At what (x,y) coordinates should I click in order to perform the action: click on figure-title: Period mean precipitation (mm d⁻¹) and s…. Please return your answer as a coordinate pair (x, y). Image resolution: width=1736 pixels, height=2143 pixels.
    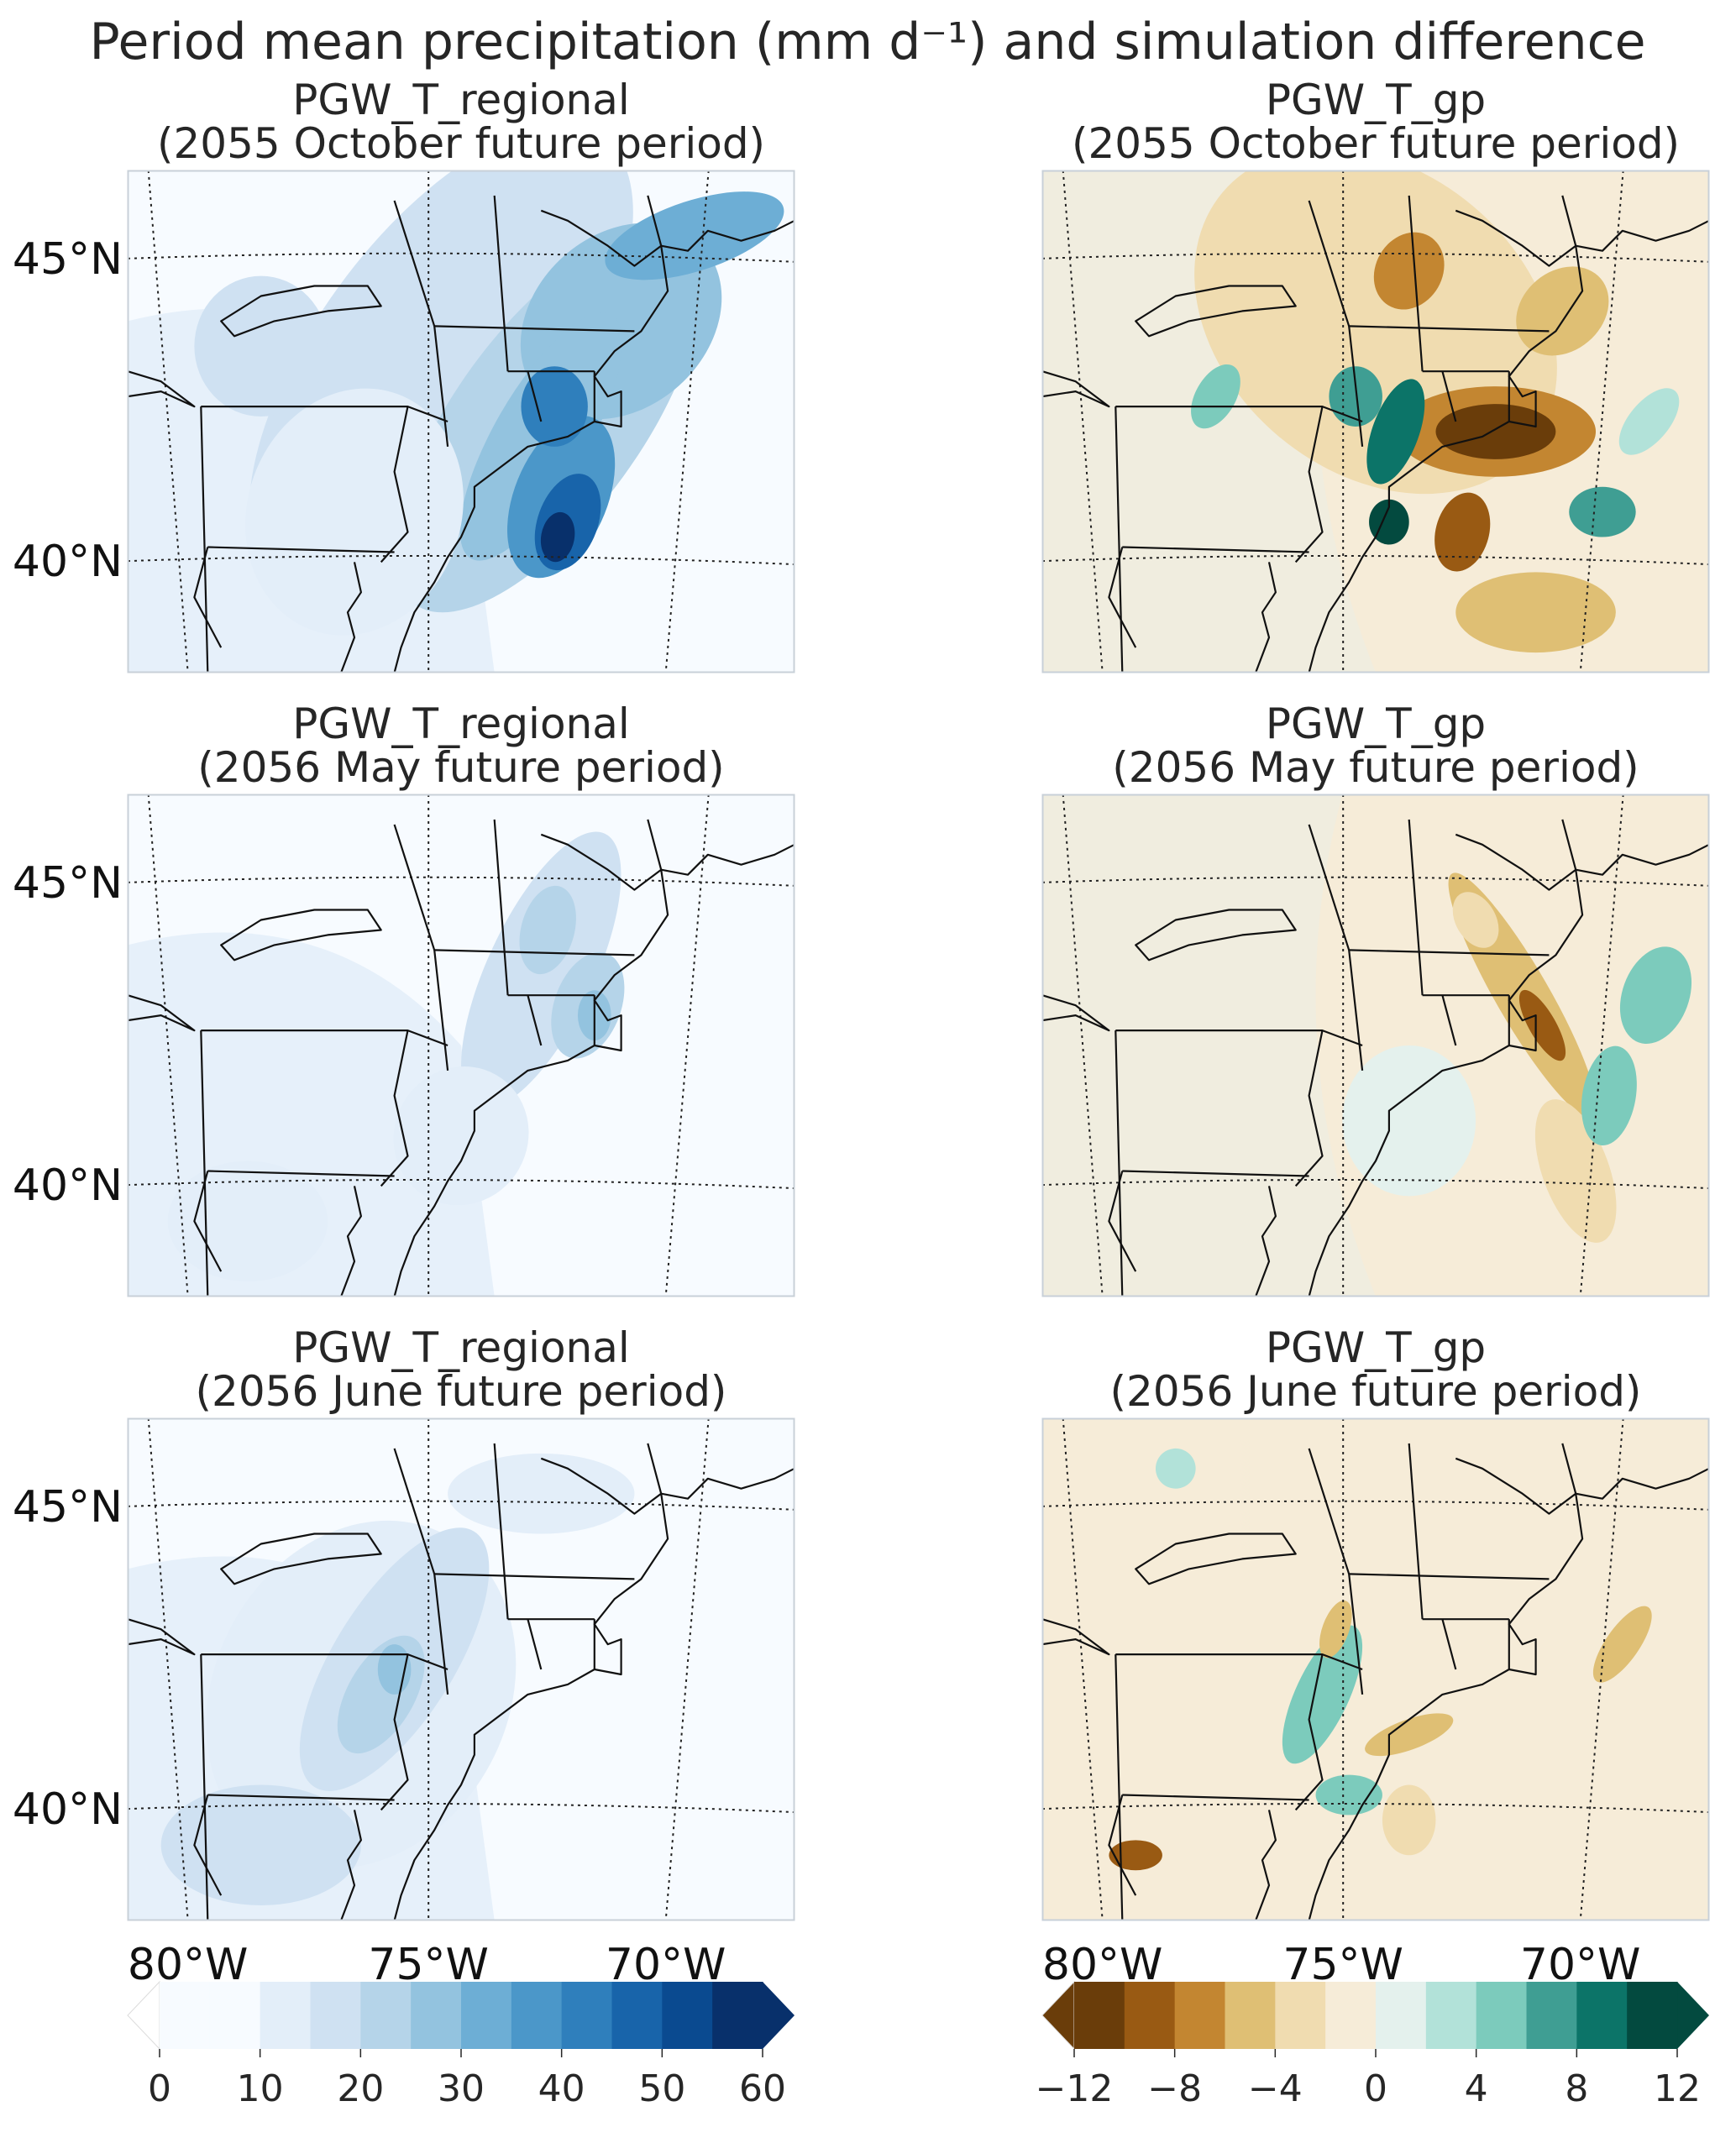
    Looking at the image, I should click on (867, 42).